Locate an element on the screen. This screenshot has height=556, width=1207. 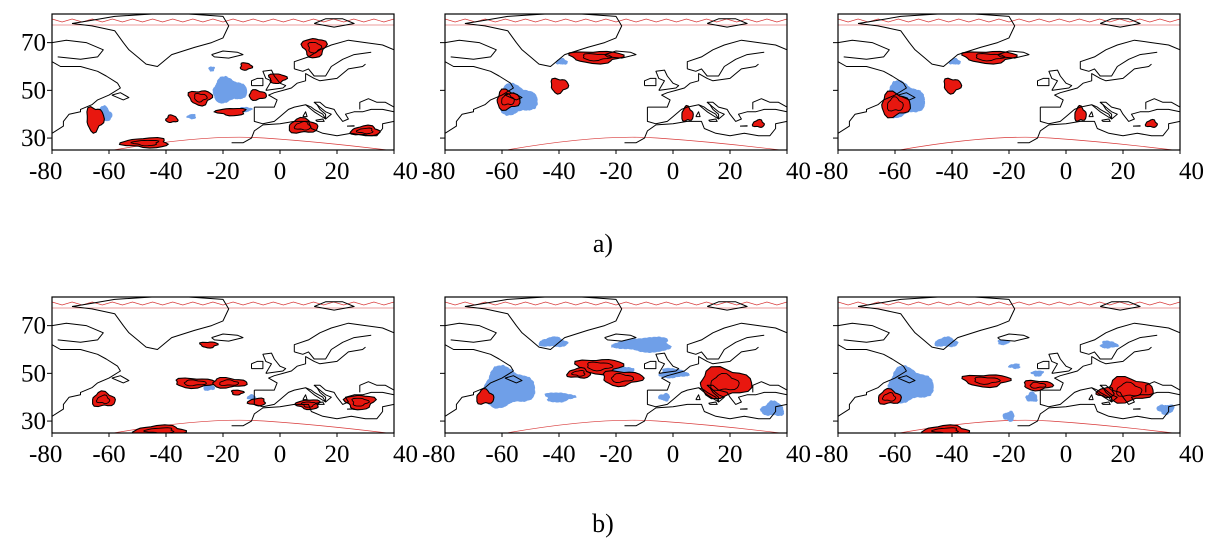
y-tick-label: 50 is located at coordinates (33, 90).